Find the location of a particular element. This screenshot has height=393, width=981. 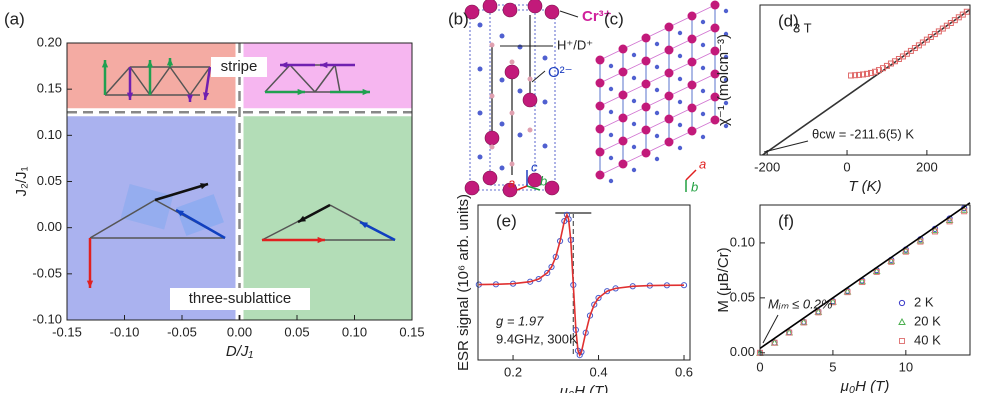

y-tick-label: -0.10 is located at coordinates (47, 318).